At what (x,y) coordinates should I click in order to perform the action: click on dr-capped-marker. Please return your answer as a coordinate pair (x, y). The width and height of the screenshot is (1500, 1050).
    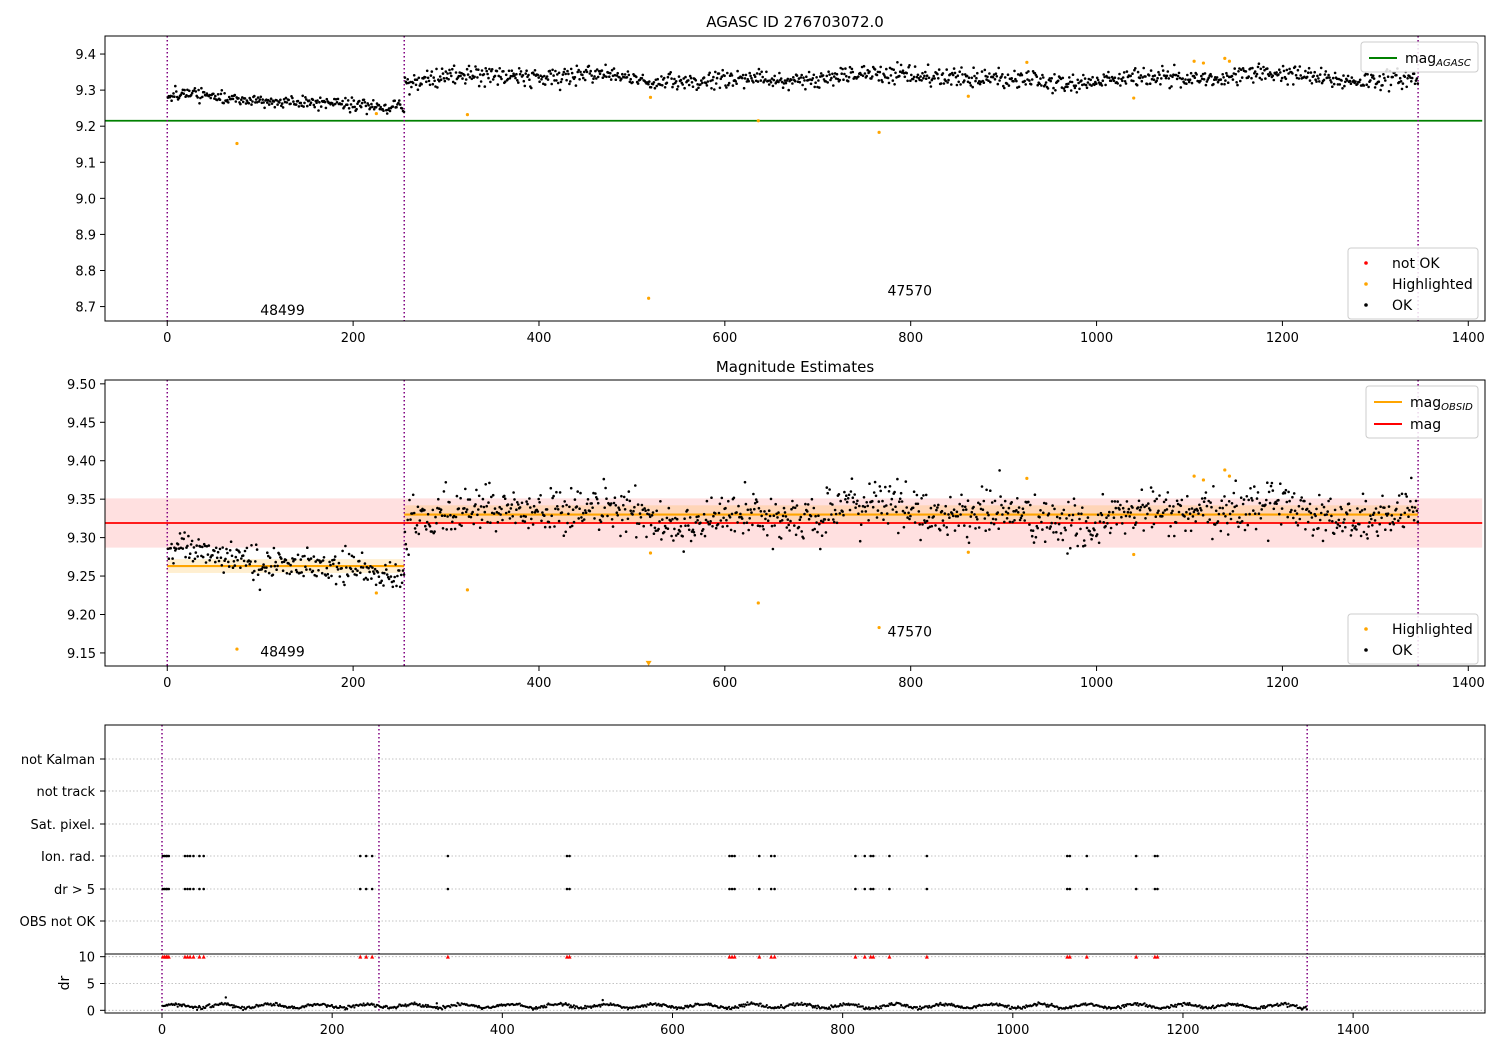
    Looking at the image, I should click on (759, 956).